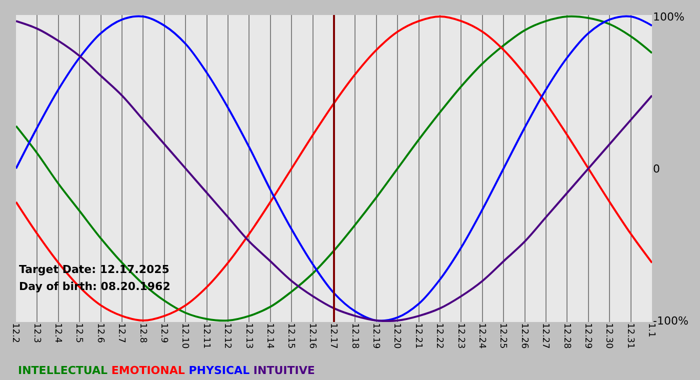 The height and width of the screenshot is (380, 700). Describe the element at coordinates (15, 333) in the screenshot. I see `x-tick-label: 12.2` at that location.